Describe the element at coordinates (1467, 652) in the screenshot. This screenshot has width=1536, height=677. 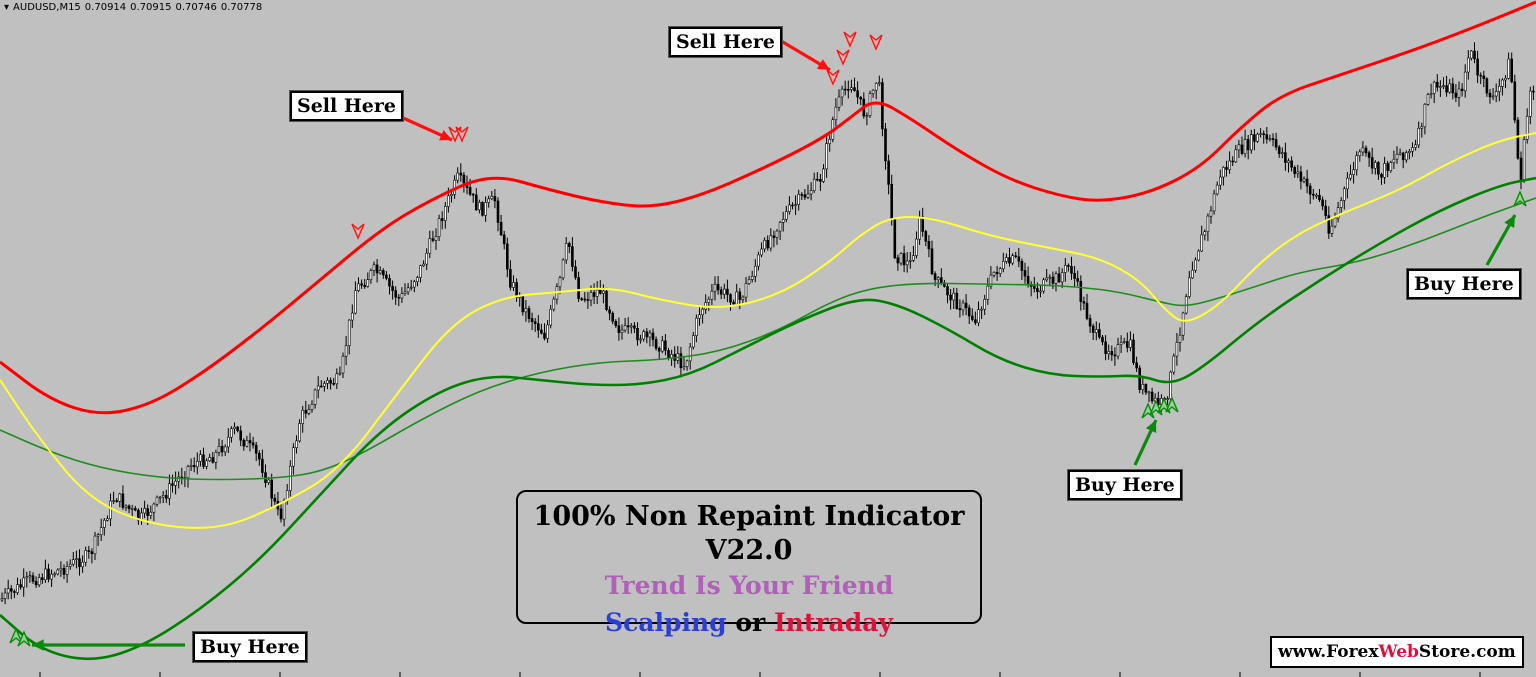
I see `url-part3: Store.com` at that location.